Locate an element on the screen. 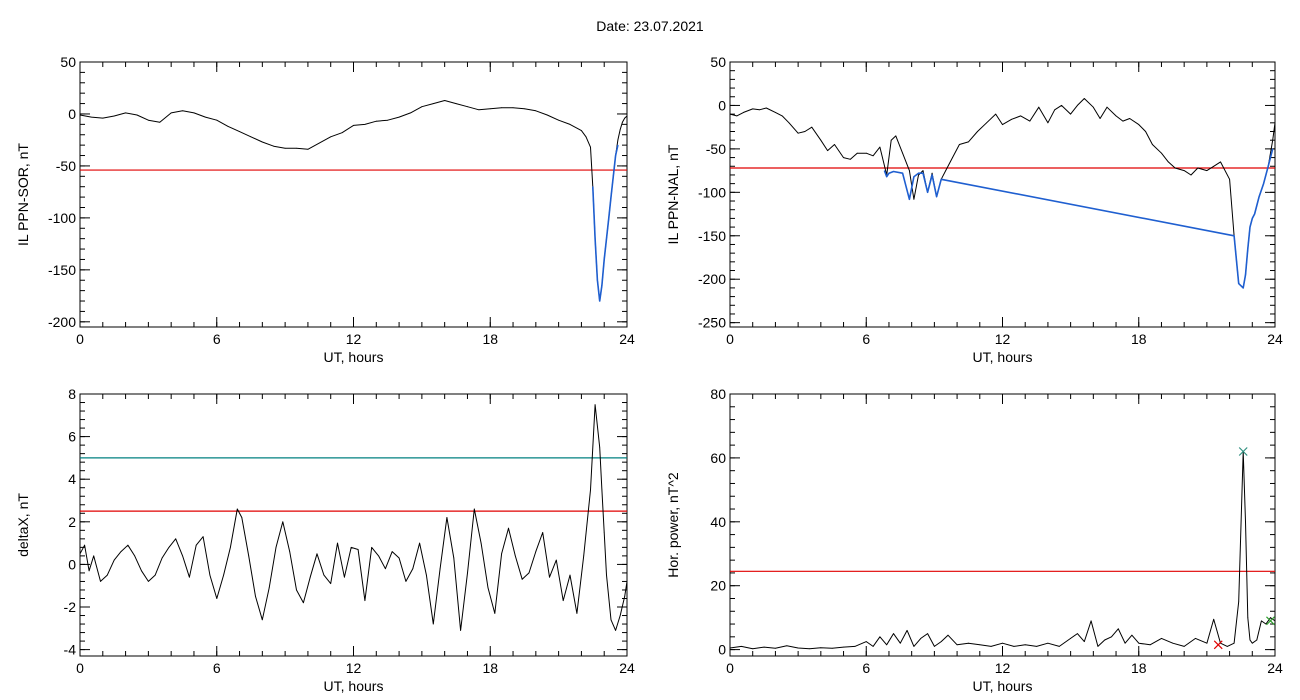 The image size is (1300, 700). y-tick-label: 4 is located at coordinates (72, 479).